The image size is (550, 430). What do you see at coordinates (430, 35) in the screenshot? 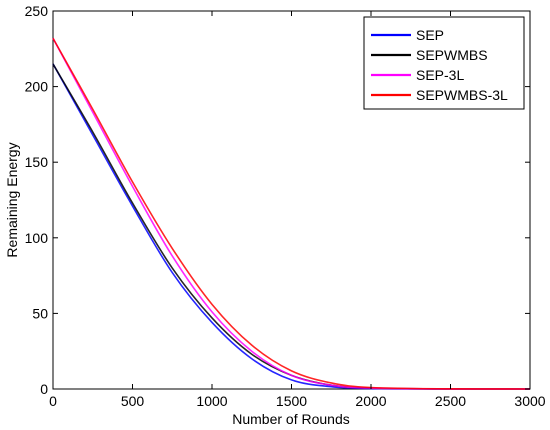
I see `legend-label: SEP` at bounding box center [430, 35].